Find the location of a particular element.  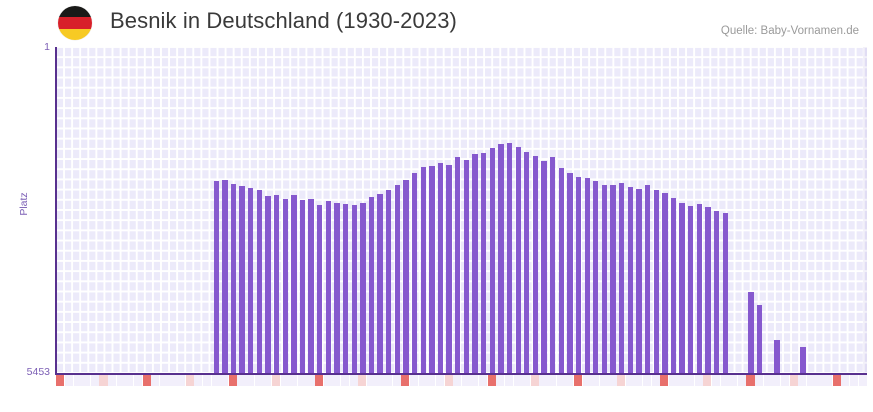

x-tick-1946 is located at coordinates (198, 380).